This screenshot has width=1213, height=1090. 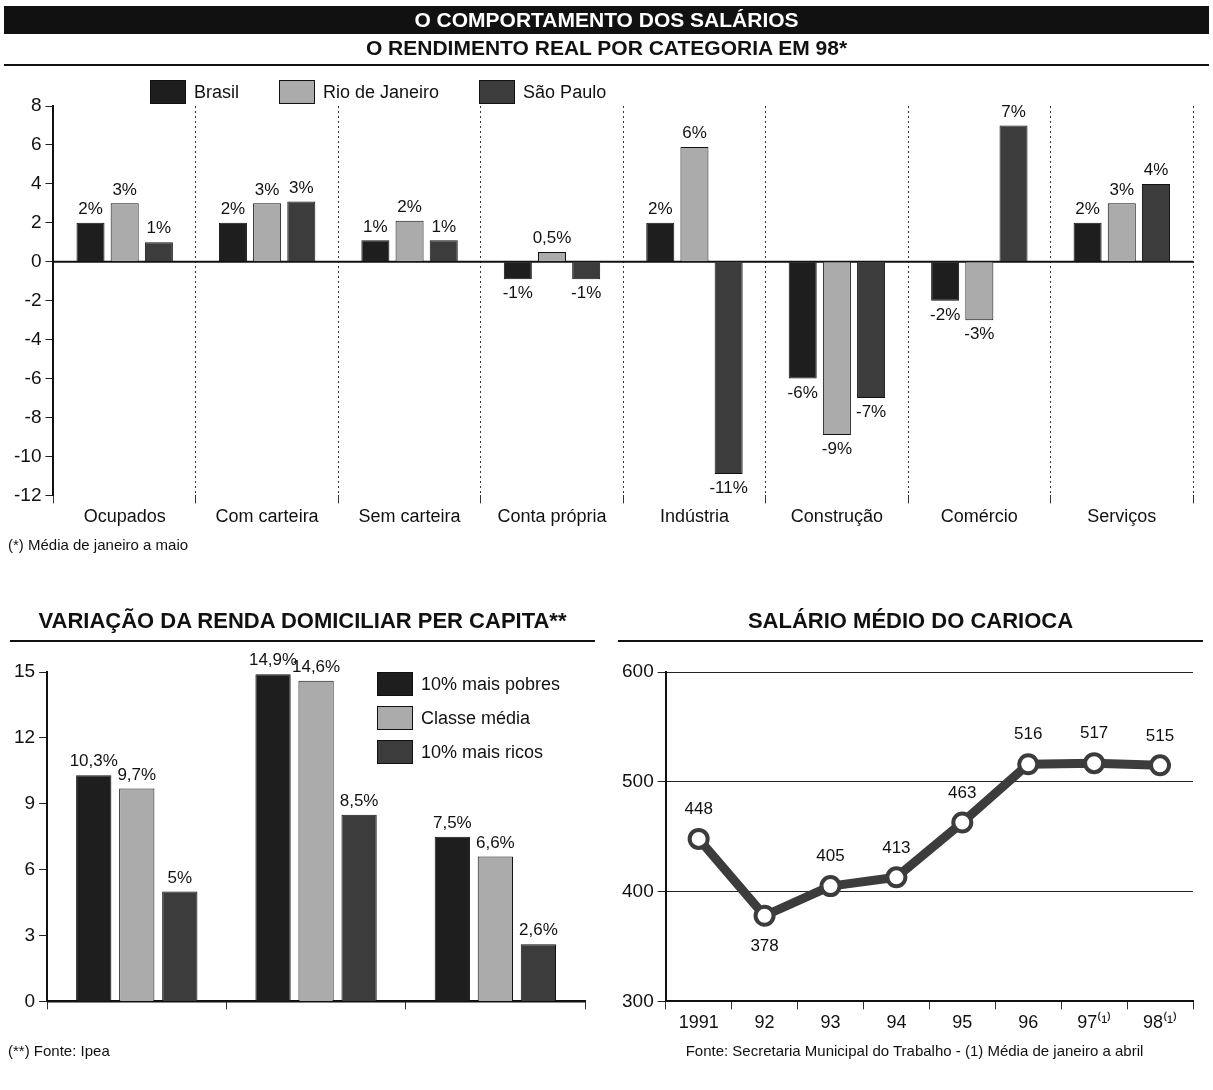 What do you see at coordinates (606, 20) in the screenshot?
I see `chart-title: O COMPORTAMENTO DOS SALÁRIOS` at bounding box center [606, 20].